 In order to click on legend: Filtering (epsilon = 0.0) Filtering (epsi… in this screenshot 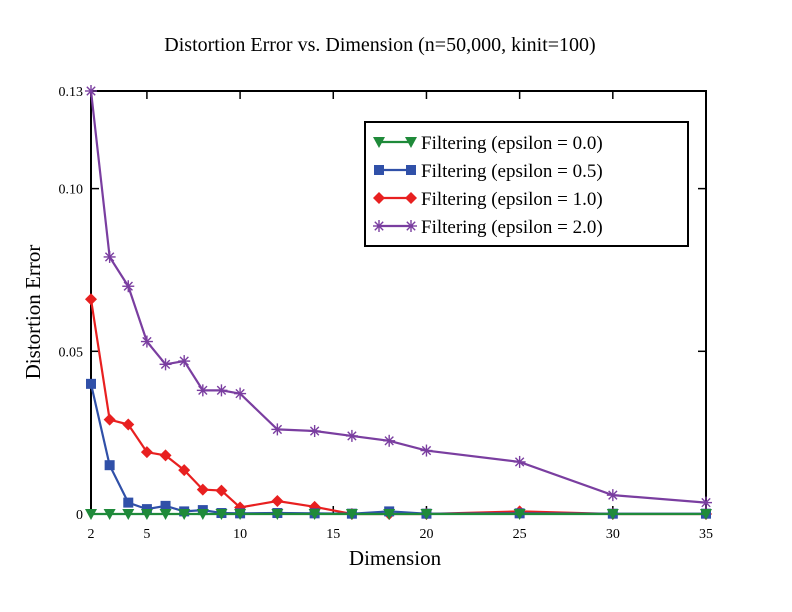, I will do `click(526, 184)`.